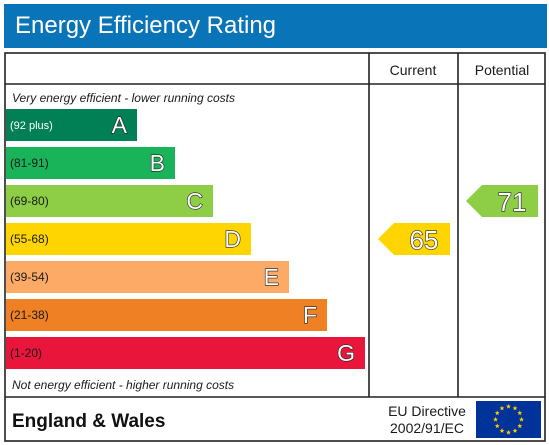 Image resolution: width=549 pixels, height=445 pixels. Describe the element at coordinates (147, 277) in the screenshot. I see `band-e-bar` at that location.